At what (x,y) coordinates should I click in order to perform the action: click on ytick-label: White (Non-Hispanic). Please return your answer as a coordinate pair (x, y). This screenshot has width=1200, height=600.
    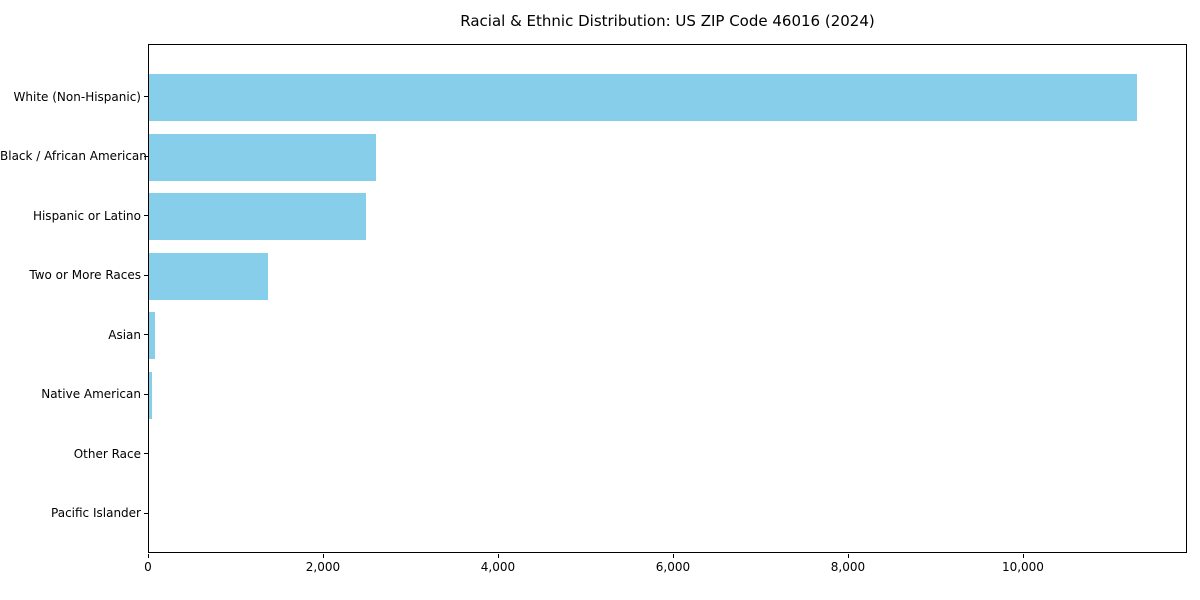
    Looking at the image, I should click on (77, 96).